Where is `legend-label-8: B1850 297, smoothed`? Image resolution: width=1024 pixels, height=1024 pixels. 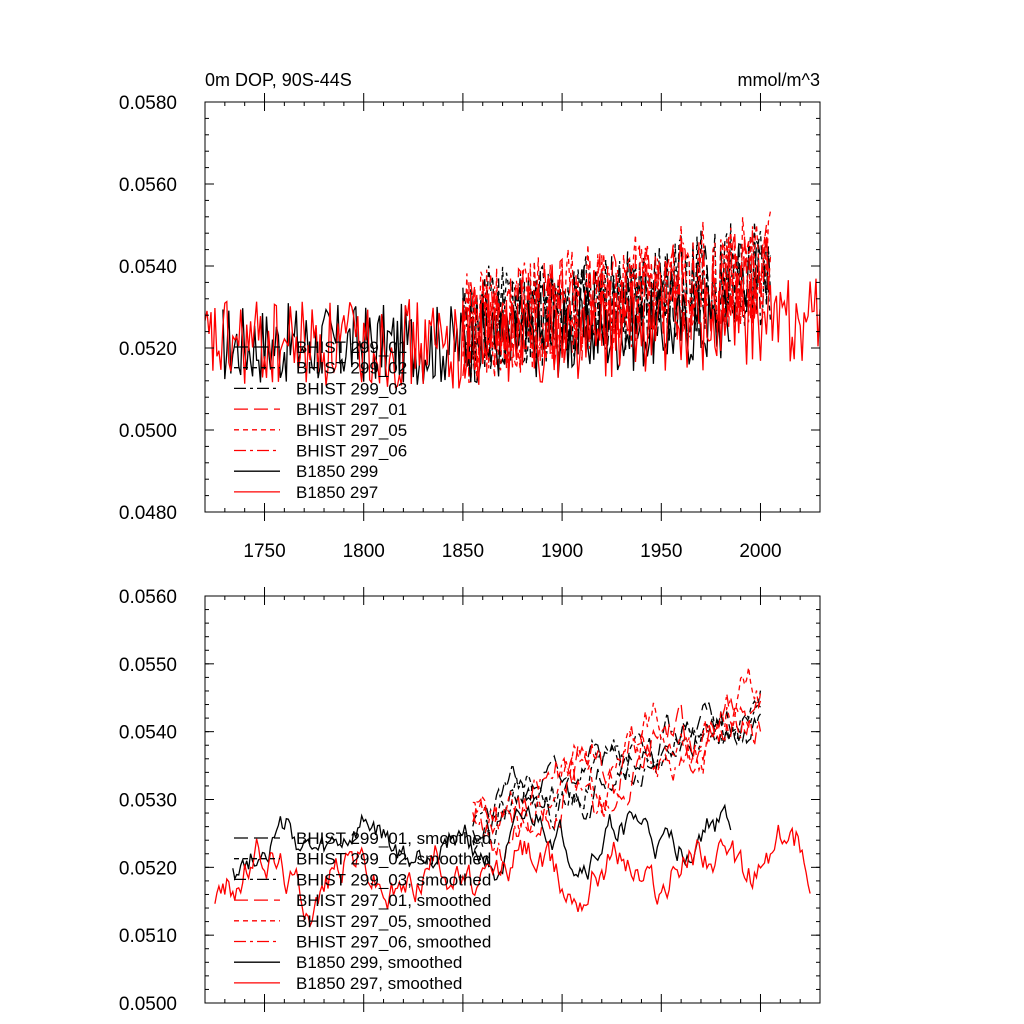 legend-label-8: B1850 297, smoothed is located at coordinates (379, 983).